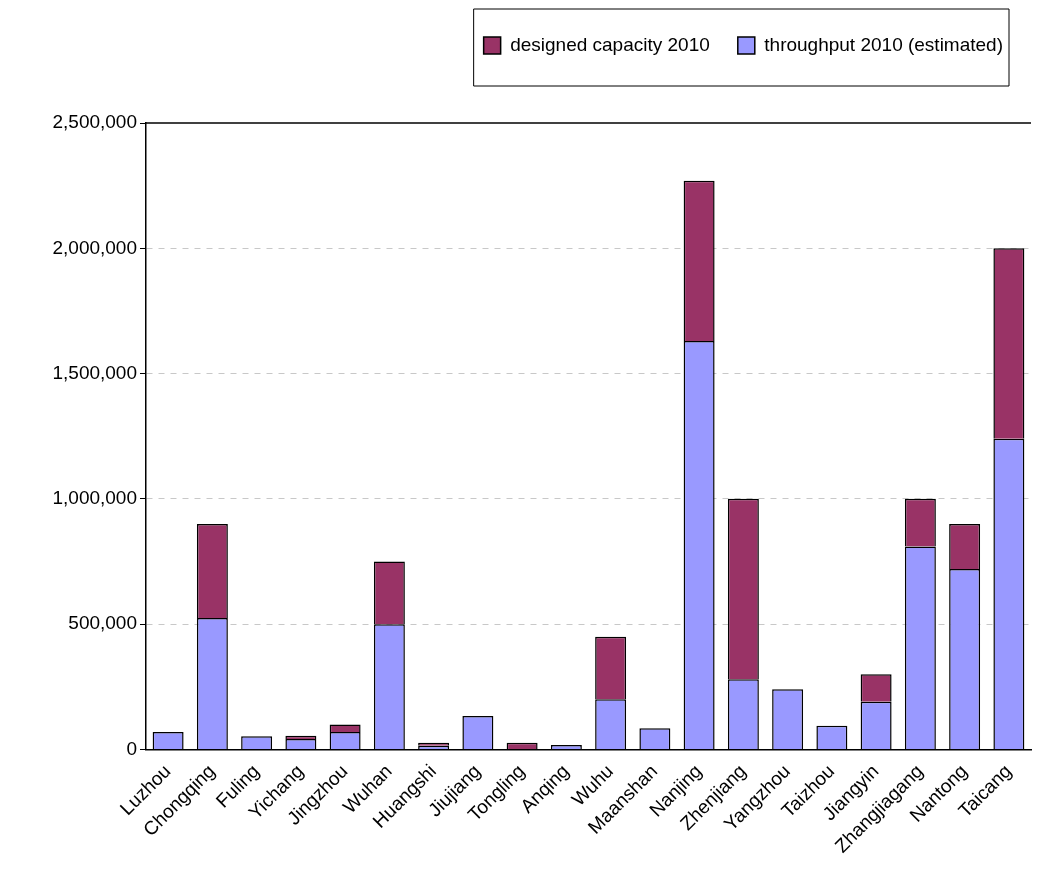 The width and height of the screenshot is (1045, 869). What do you see at coordinates (94, 498) in the screenshot?
I see `y-tick-label: 1,000,000` at bounding box center [94, 498].